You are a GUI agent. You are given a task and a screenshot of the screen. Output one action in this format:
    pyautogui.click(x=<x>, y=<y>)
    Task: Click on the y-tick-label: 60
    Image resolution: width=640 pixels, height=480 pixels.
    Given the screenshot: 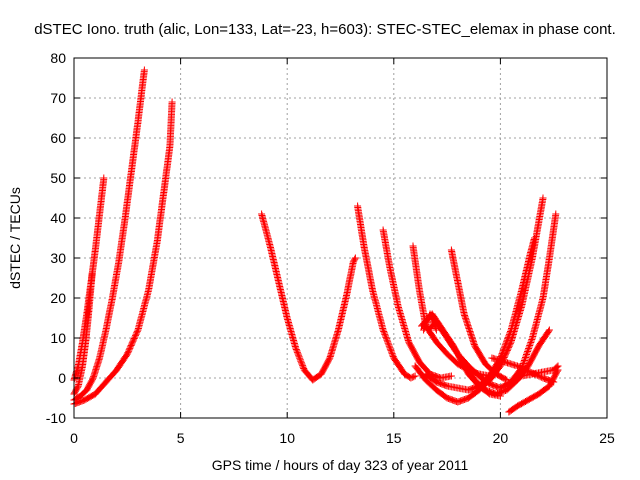 What is the action you would take?
    pyautogui.click(x=58, y=138)
    